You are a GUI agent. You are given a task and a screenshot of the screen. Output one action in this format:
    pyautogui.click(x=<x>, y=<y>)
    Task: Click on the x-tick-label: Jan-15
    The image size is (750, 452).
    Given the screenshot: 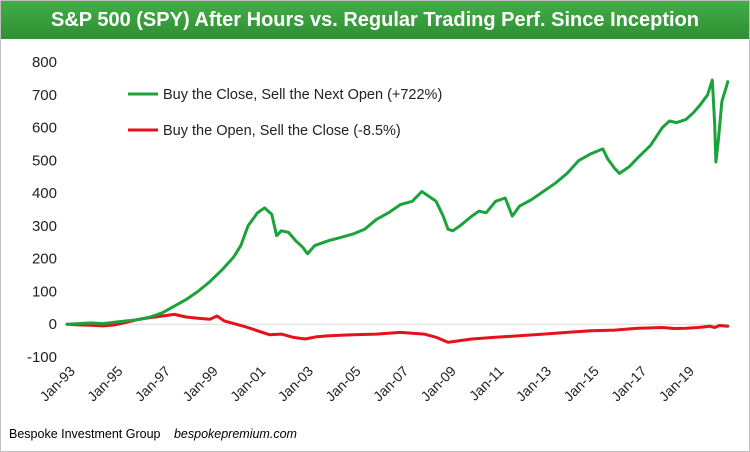 What is the action you would take?
    pyautogui.click(x=581, y=384)
    